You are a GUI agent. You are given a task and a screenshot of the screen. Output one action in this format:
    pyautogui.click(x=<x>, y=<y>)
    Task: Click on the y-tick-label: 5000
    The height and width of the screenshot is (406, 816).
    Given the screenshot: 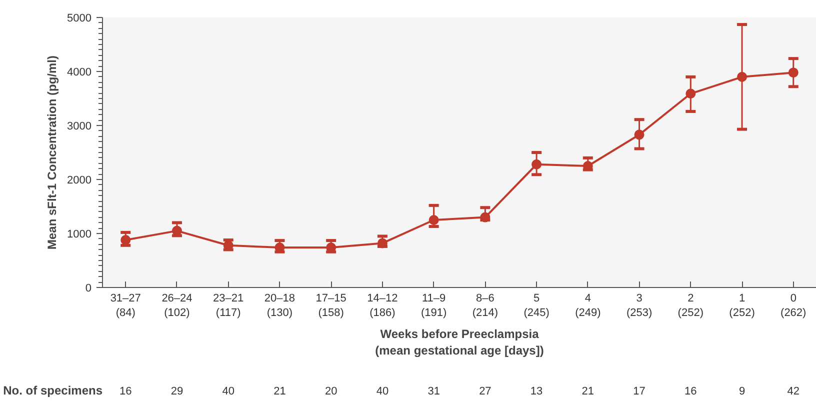 What is the action you would take?
    pyautogui.click(x=79, y=18)
    